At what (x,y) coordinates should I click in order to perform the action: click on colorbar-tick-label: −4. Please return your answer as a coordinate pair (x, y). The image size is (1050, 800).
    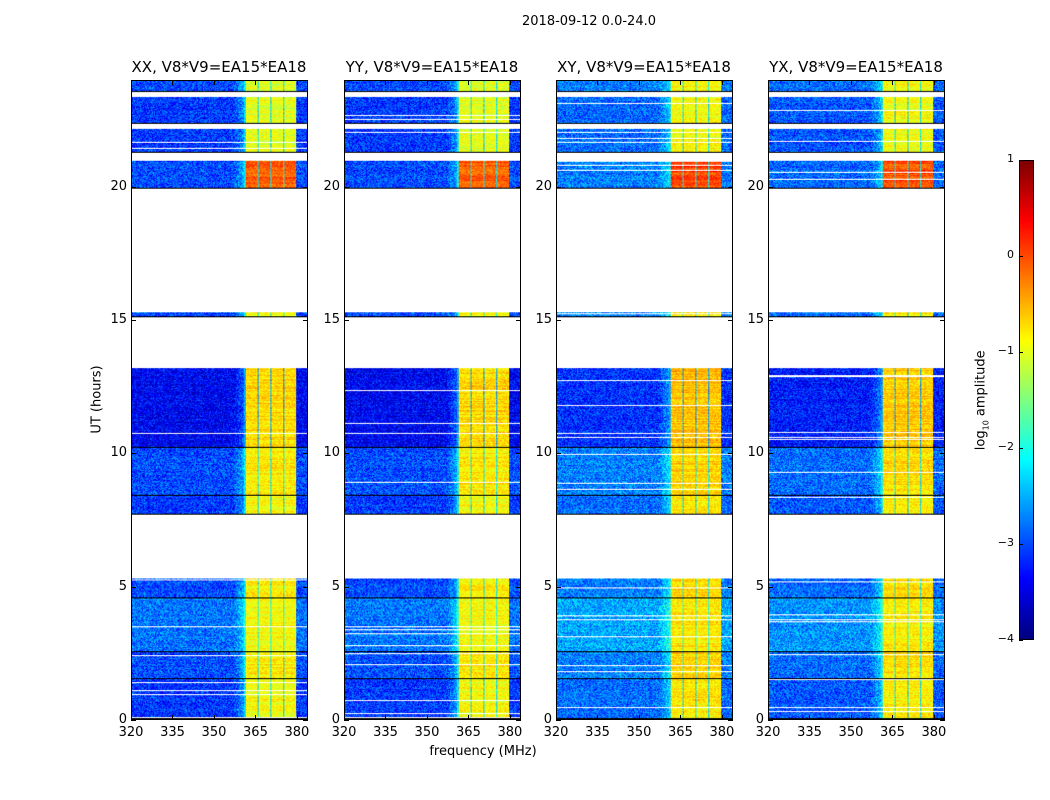
    Looking at the image, I should click on (1005, 638).